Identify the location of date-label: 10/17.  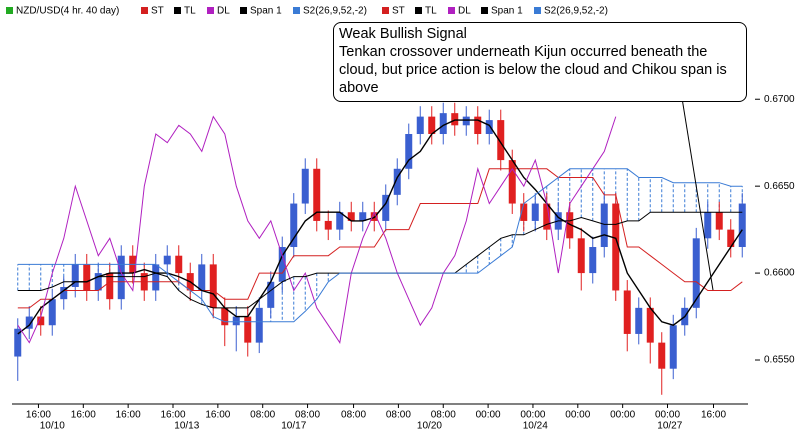
(293, 426).